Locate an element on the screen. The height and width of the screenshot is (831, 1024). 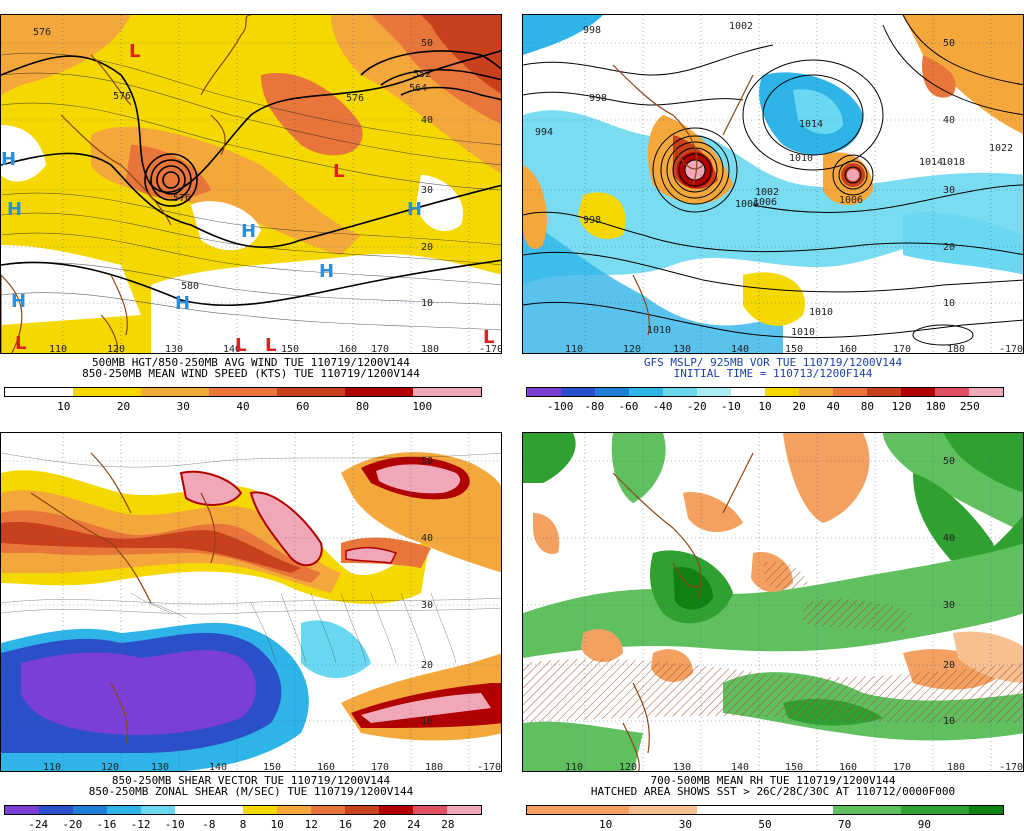
colorbar-tick-label: 80 is located at coordinates (362, 406).